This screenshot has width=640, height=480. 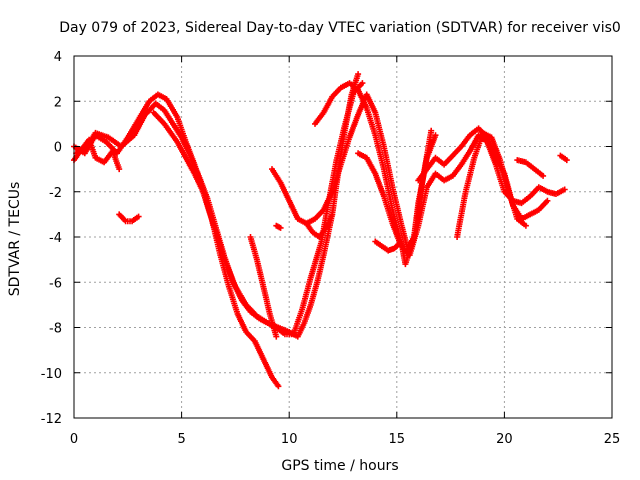 I want to click on y-tick-label: -6, so click(x=55, y=283).